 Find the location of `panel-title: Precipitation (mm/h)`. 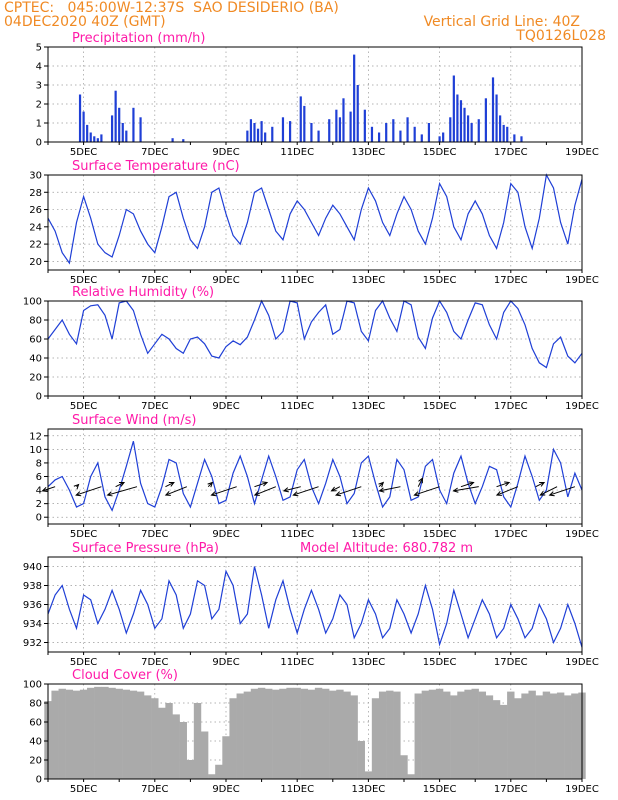

panel-title: Precipitation (mm/h) is located at coordinates (138, 38).